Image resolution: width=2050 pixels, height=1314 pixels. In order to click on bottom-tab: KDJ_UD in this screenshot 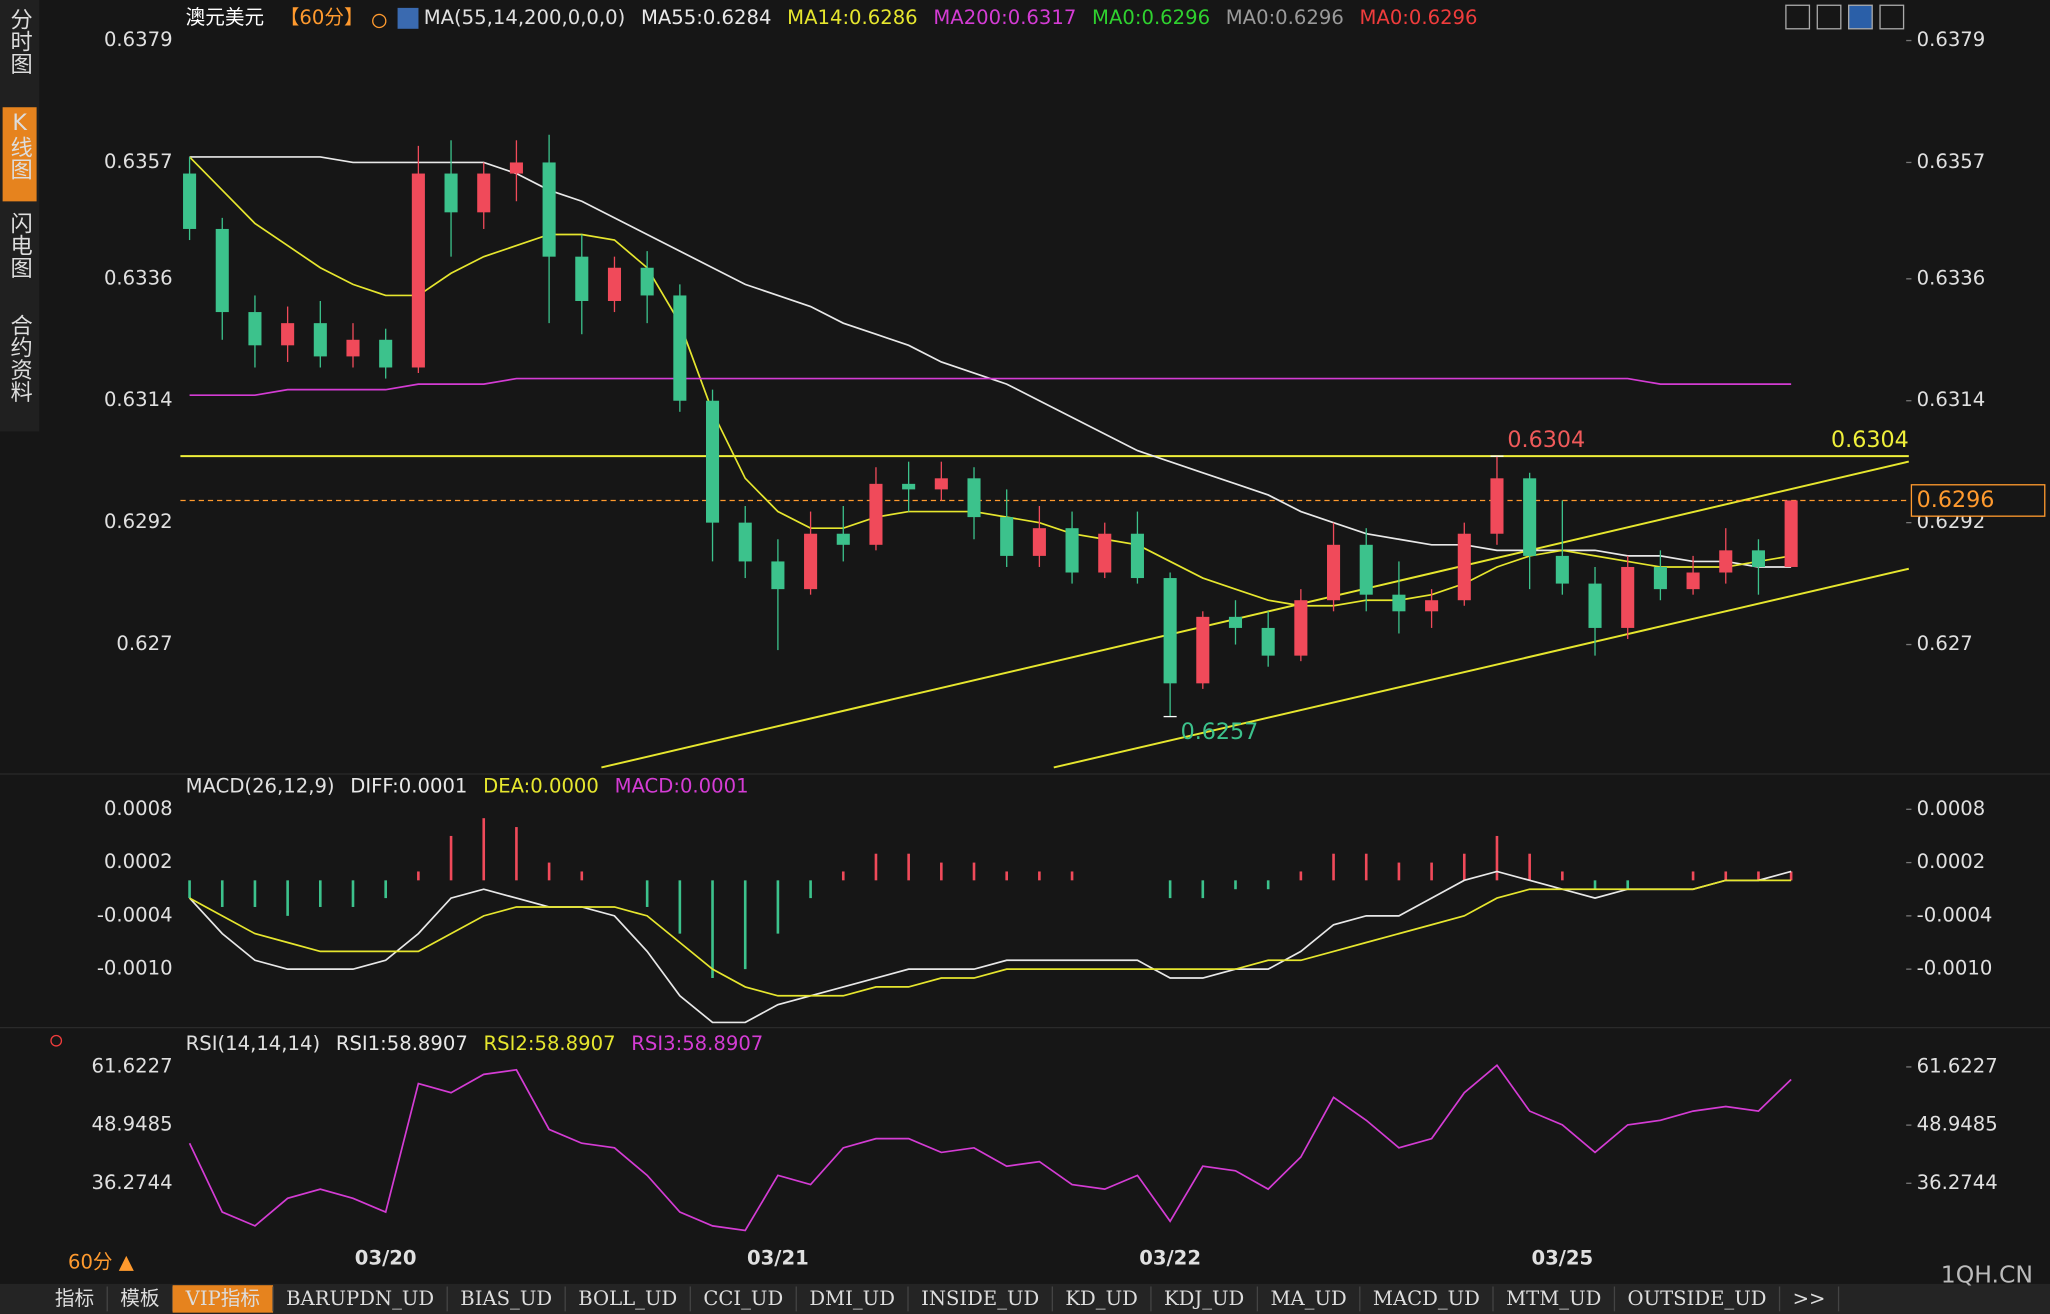, I will do `click(1204, 1298)`.